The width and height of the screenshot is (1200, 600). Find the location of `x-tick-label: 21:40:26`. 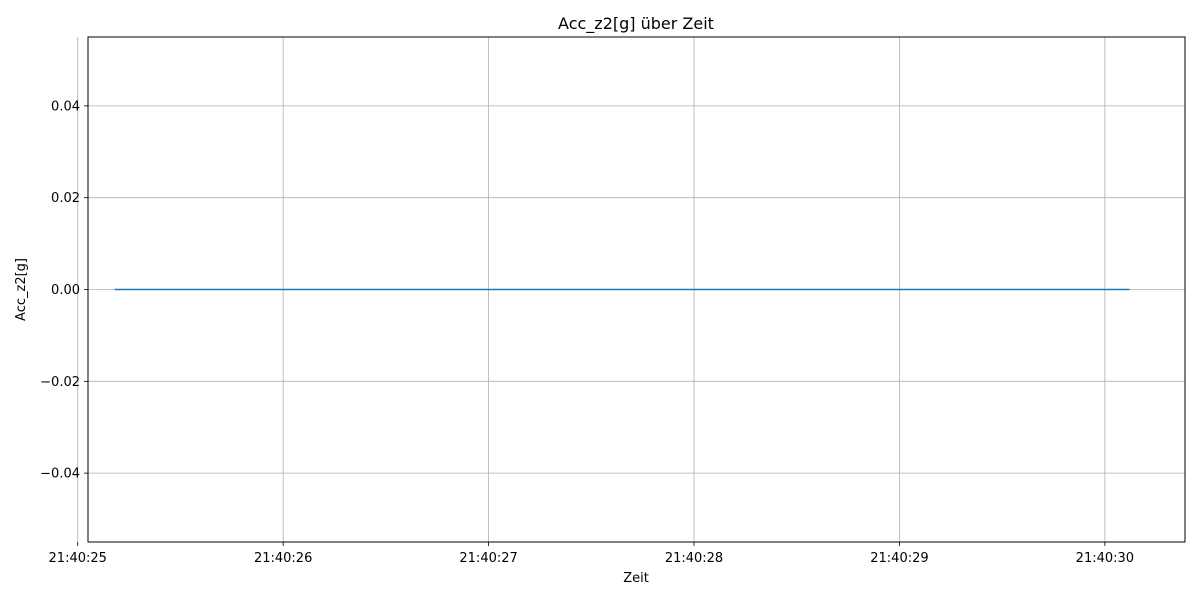

x-tick-label: 21:40:26 is located at coordinates (283, 558).